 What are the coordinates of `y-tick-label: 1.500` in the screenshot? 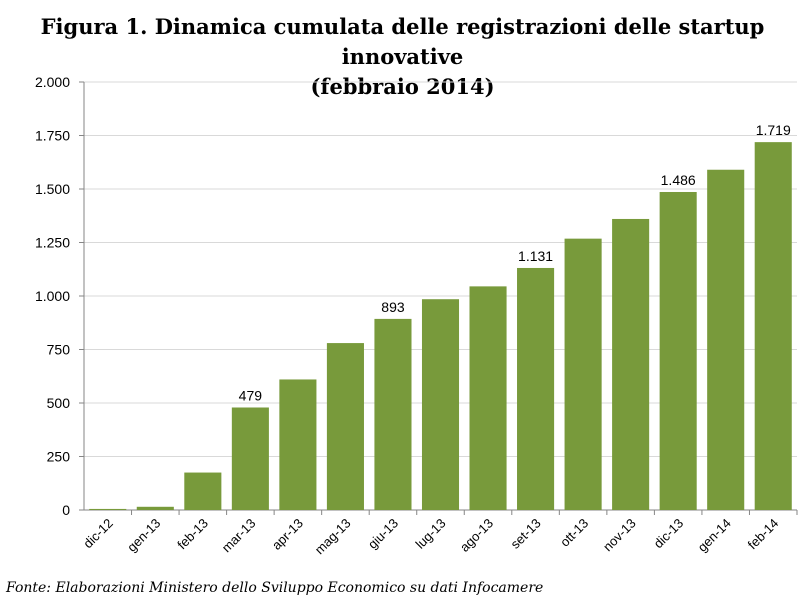 It's located at (52, 189).